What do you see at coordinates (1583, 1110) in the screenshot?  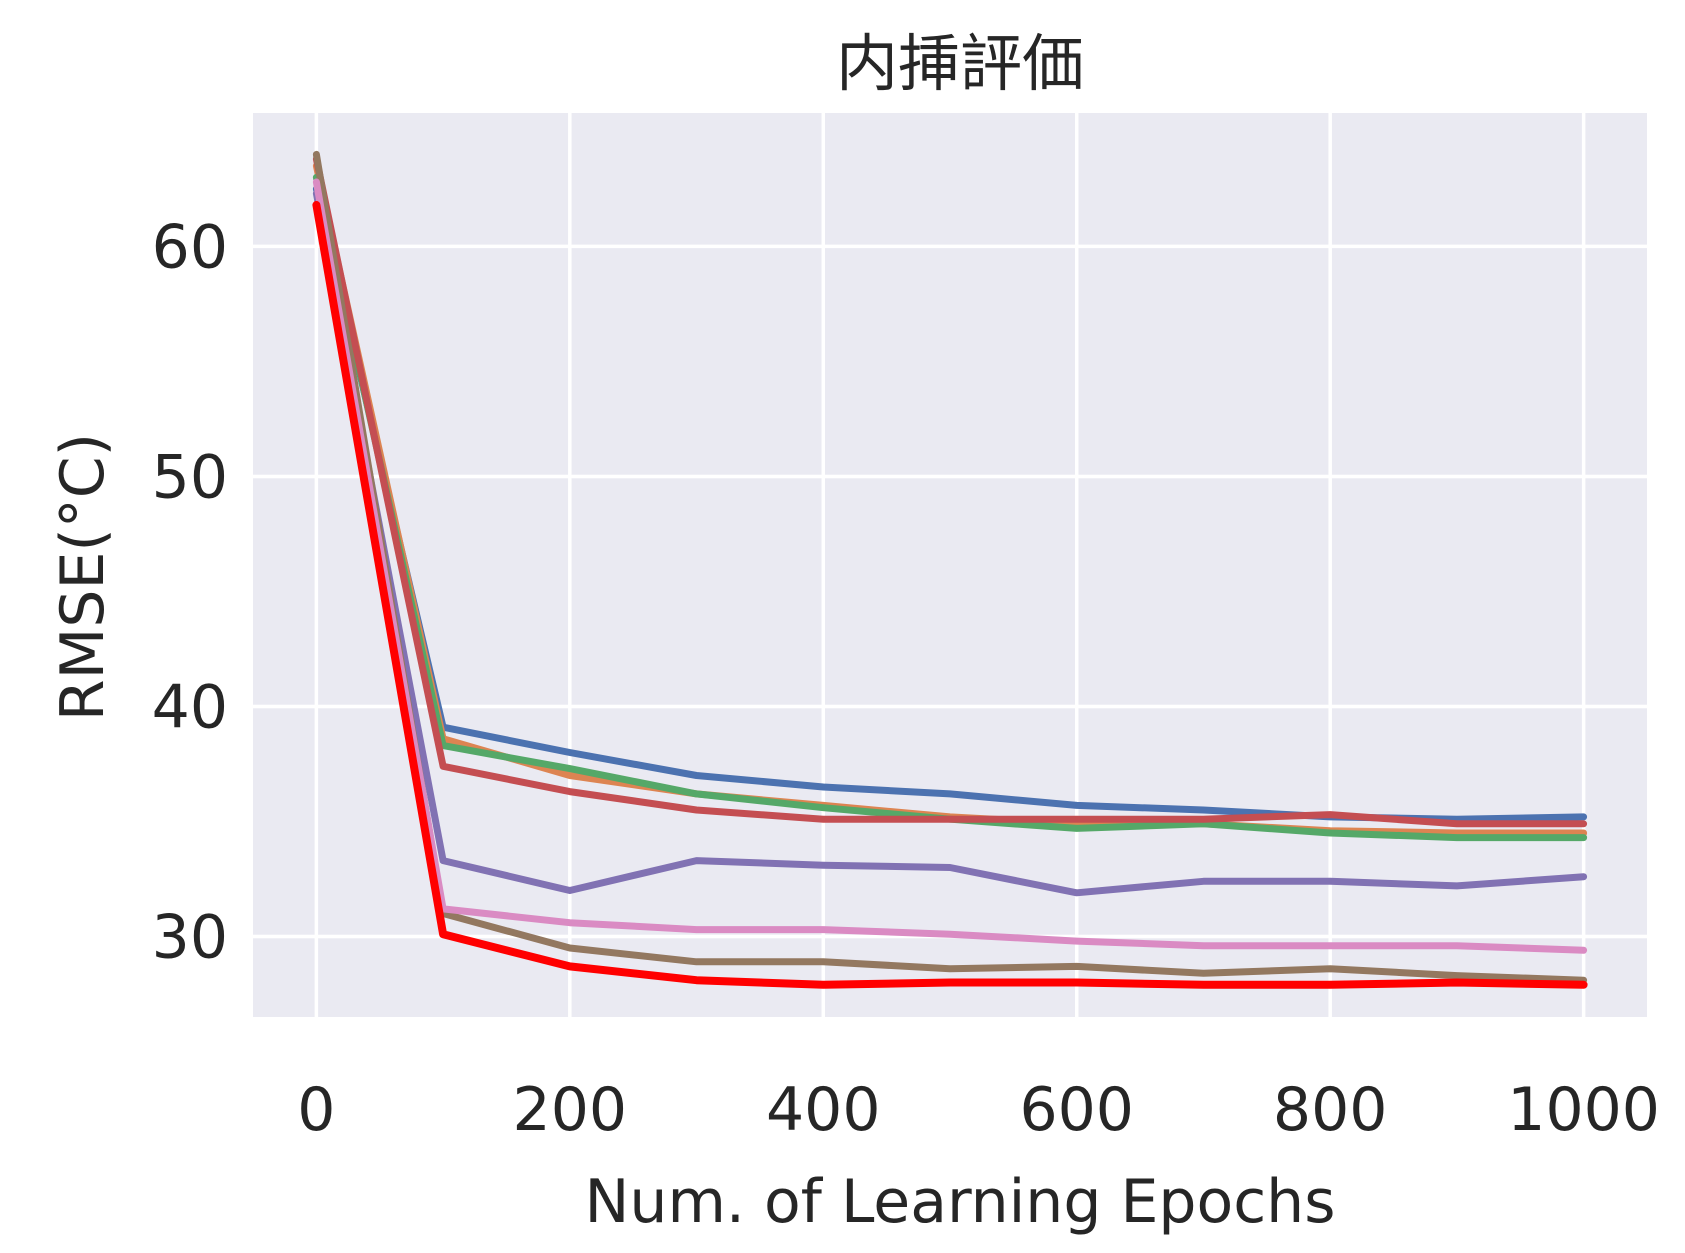 I see `x-tick-label: 1000` at bounding box center [1583, 1110].